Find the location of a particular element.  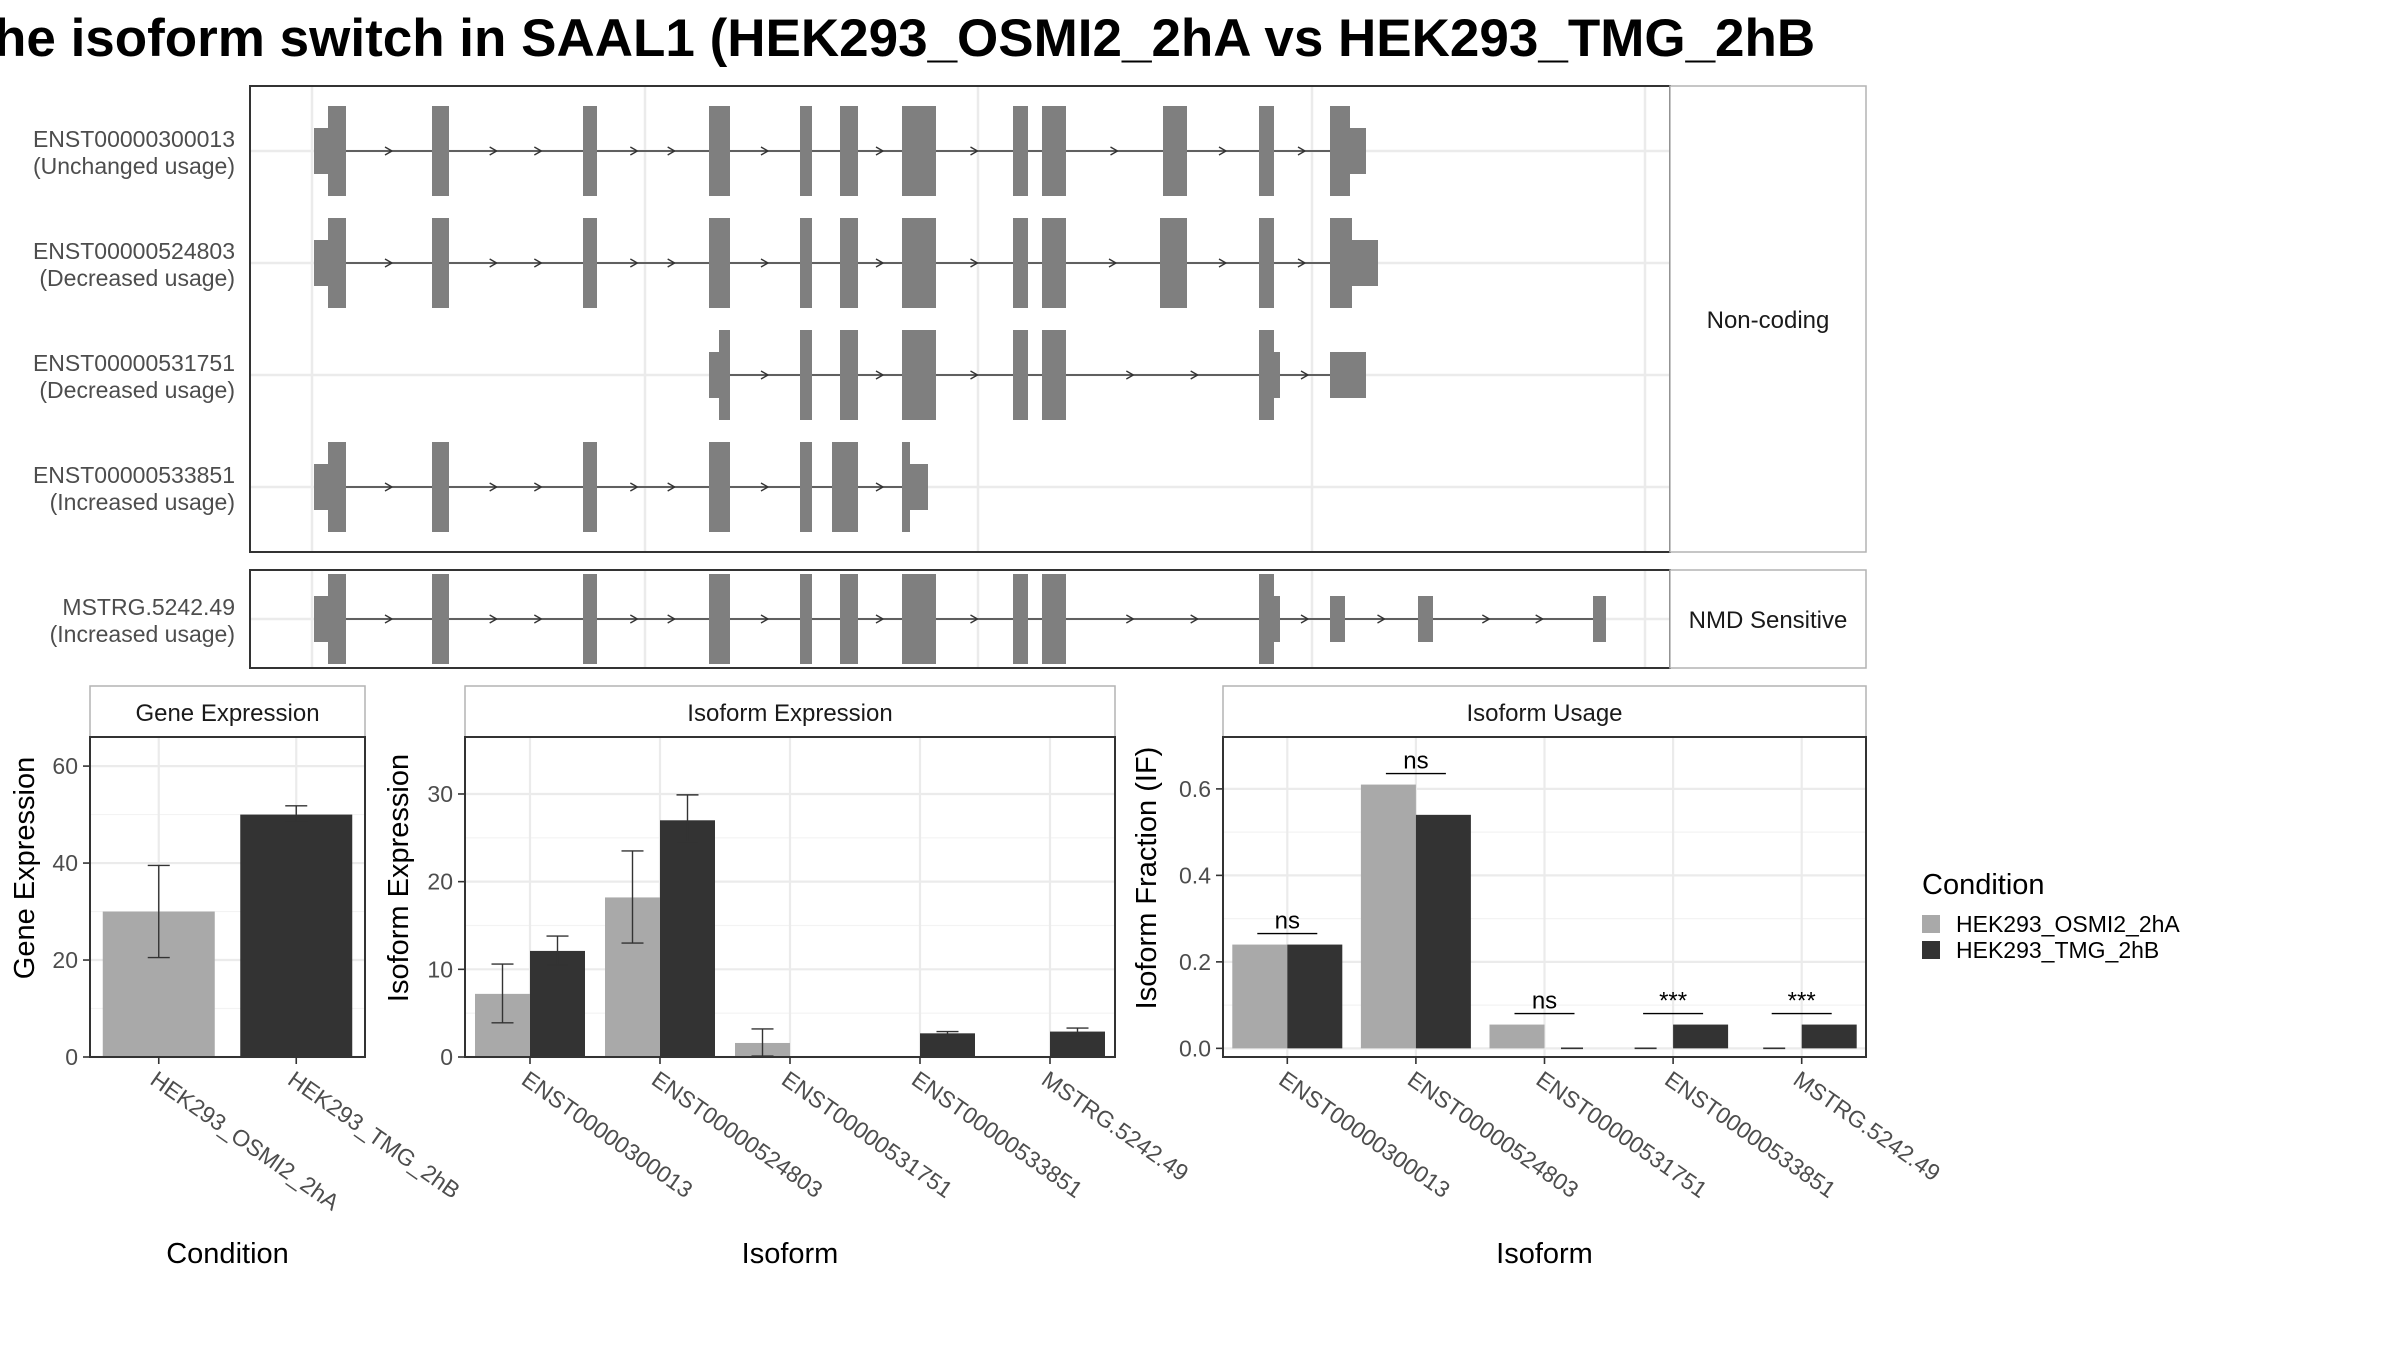

isoform-usage-label: (Decreased usage) is located at coordinates (137, 278).